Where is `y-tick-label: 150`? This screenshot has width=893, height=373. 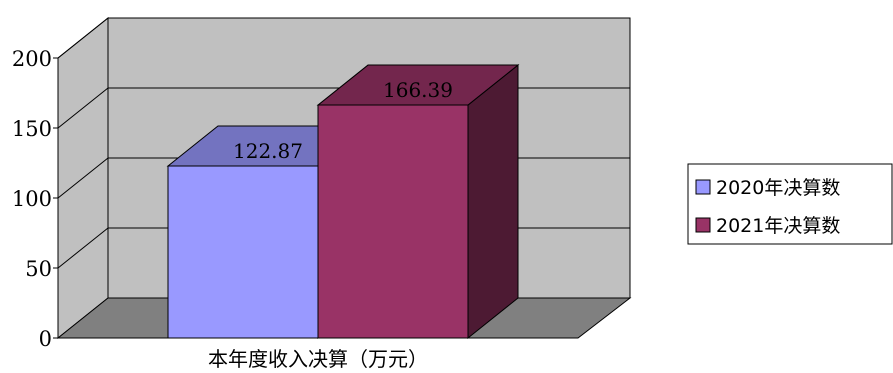
y-tick-label: 150 is located at coordinates (32, 129).